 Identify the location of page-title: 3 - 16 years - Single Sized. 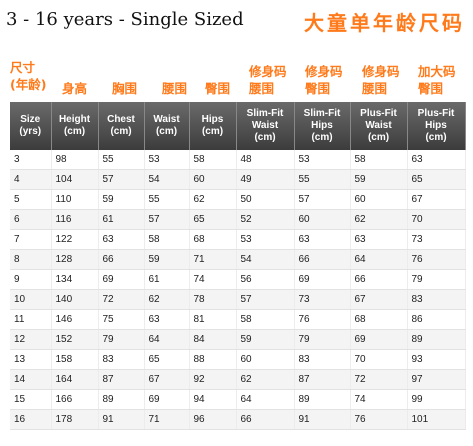
(125, 19).